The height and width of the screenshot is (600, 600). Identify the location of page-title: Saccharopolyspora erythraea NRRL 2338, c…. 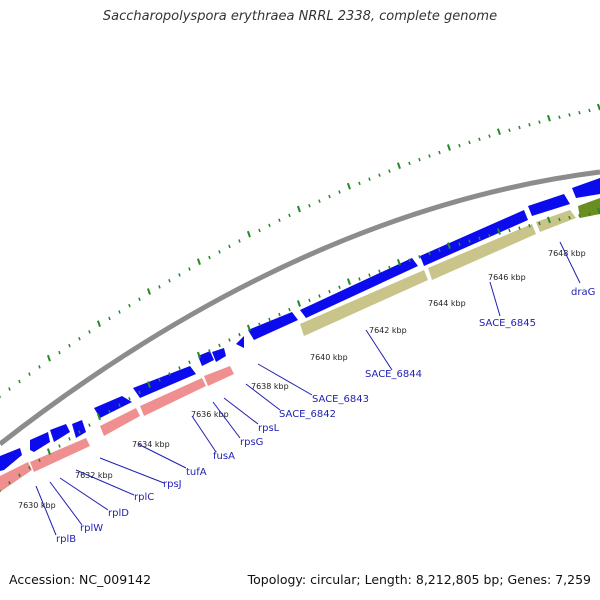
(300, 16).